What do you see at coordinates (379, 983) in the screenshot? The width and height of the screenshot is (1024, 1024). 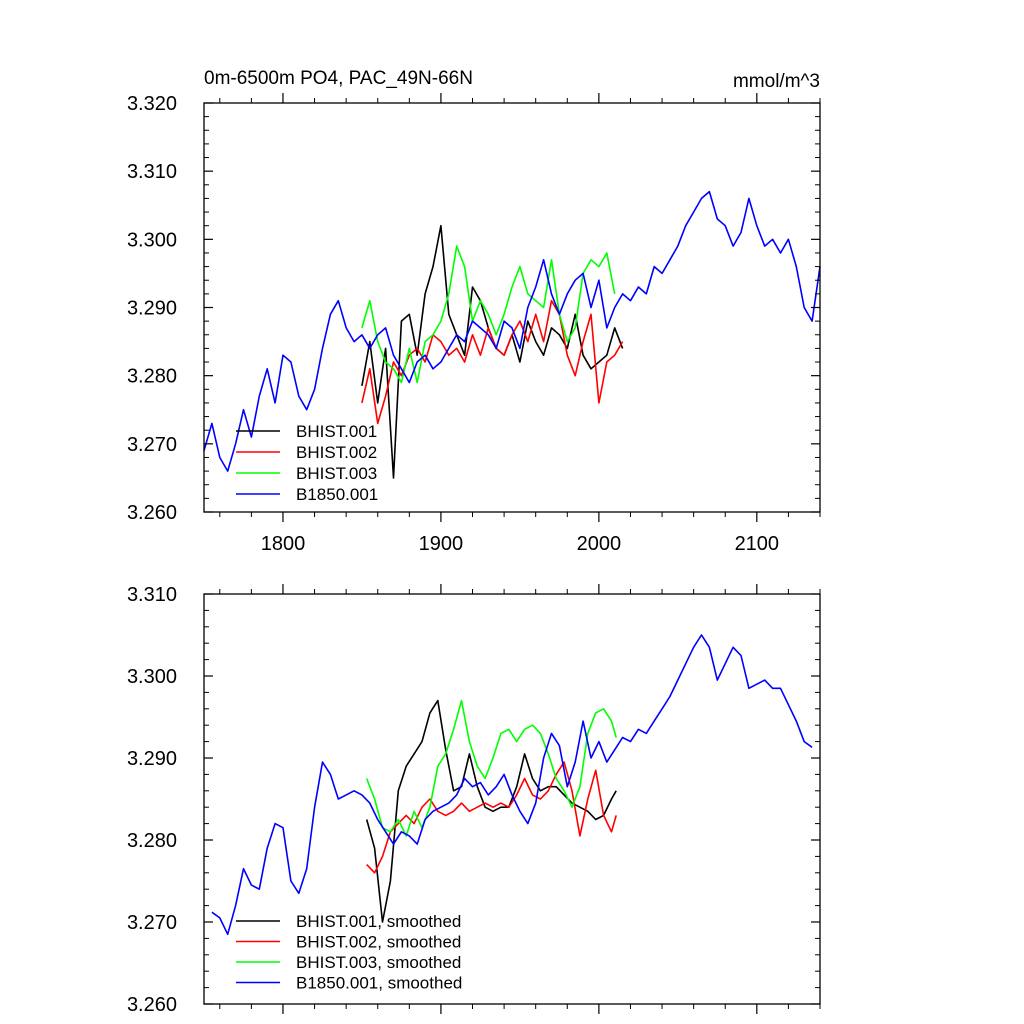 I see `legend-label: B1850.001, smoothed` at bounding box center [379, 983].